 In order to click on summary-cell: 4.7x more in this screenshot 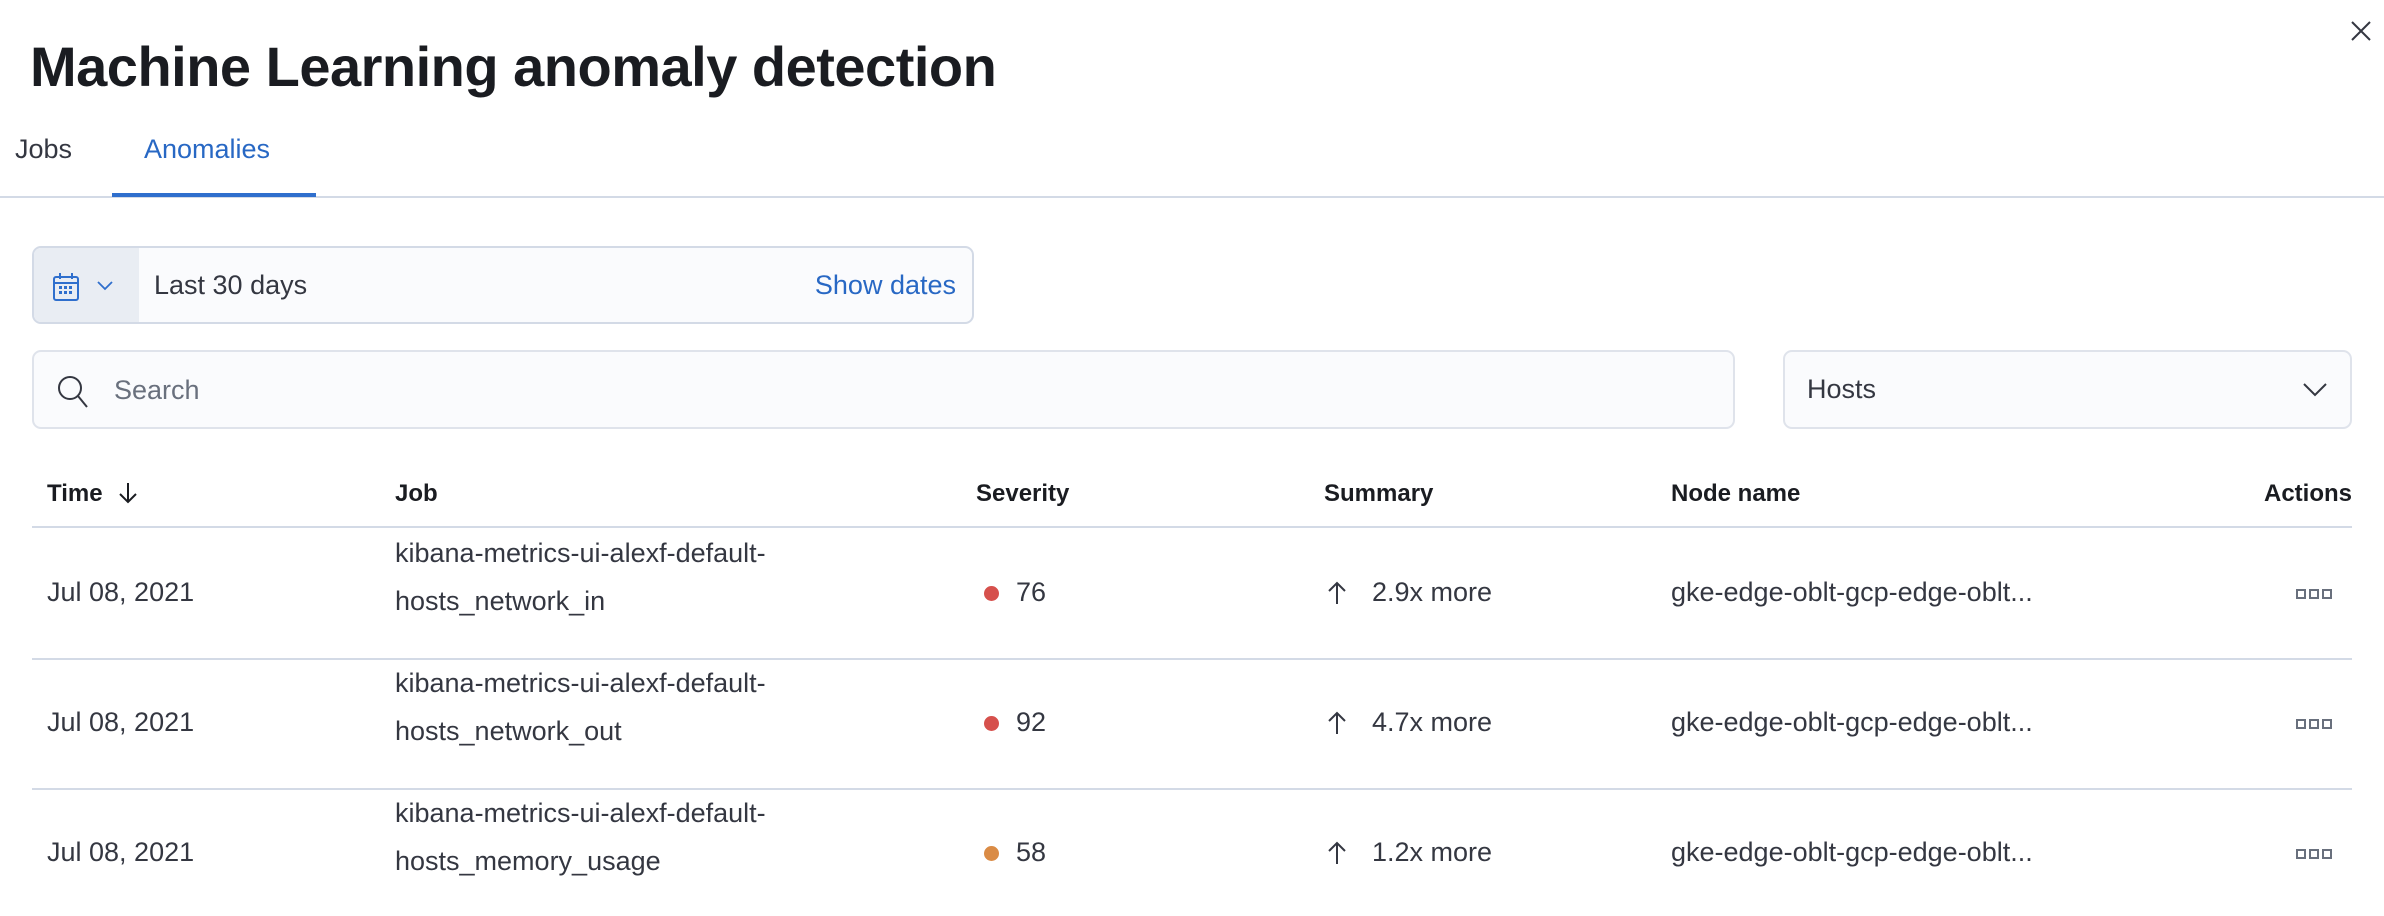, I will do `click(1432, 722)`.